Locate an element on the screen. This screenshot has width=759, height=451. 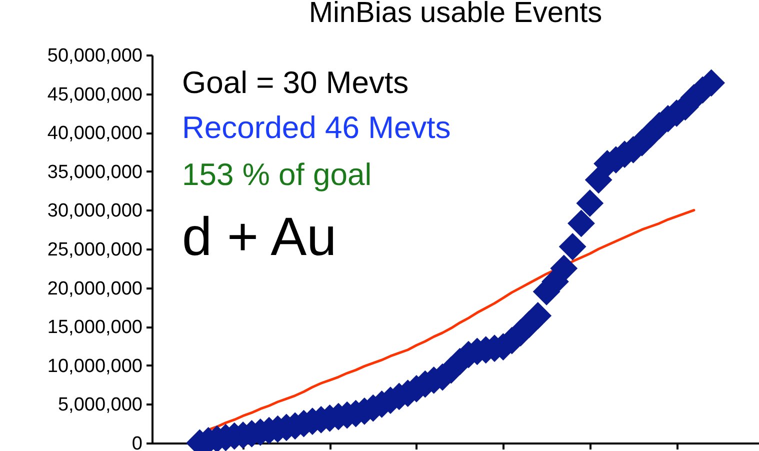
y-tick-label: 50,000,000 is located at coordinates (94, 56).